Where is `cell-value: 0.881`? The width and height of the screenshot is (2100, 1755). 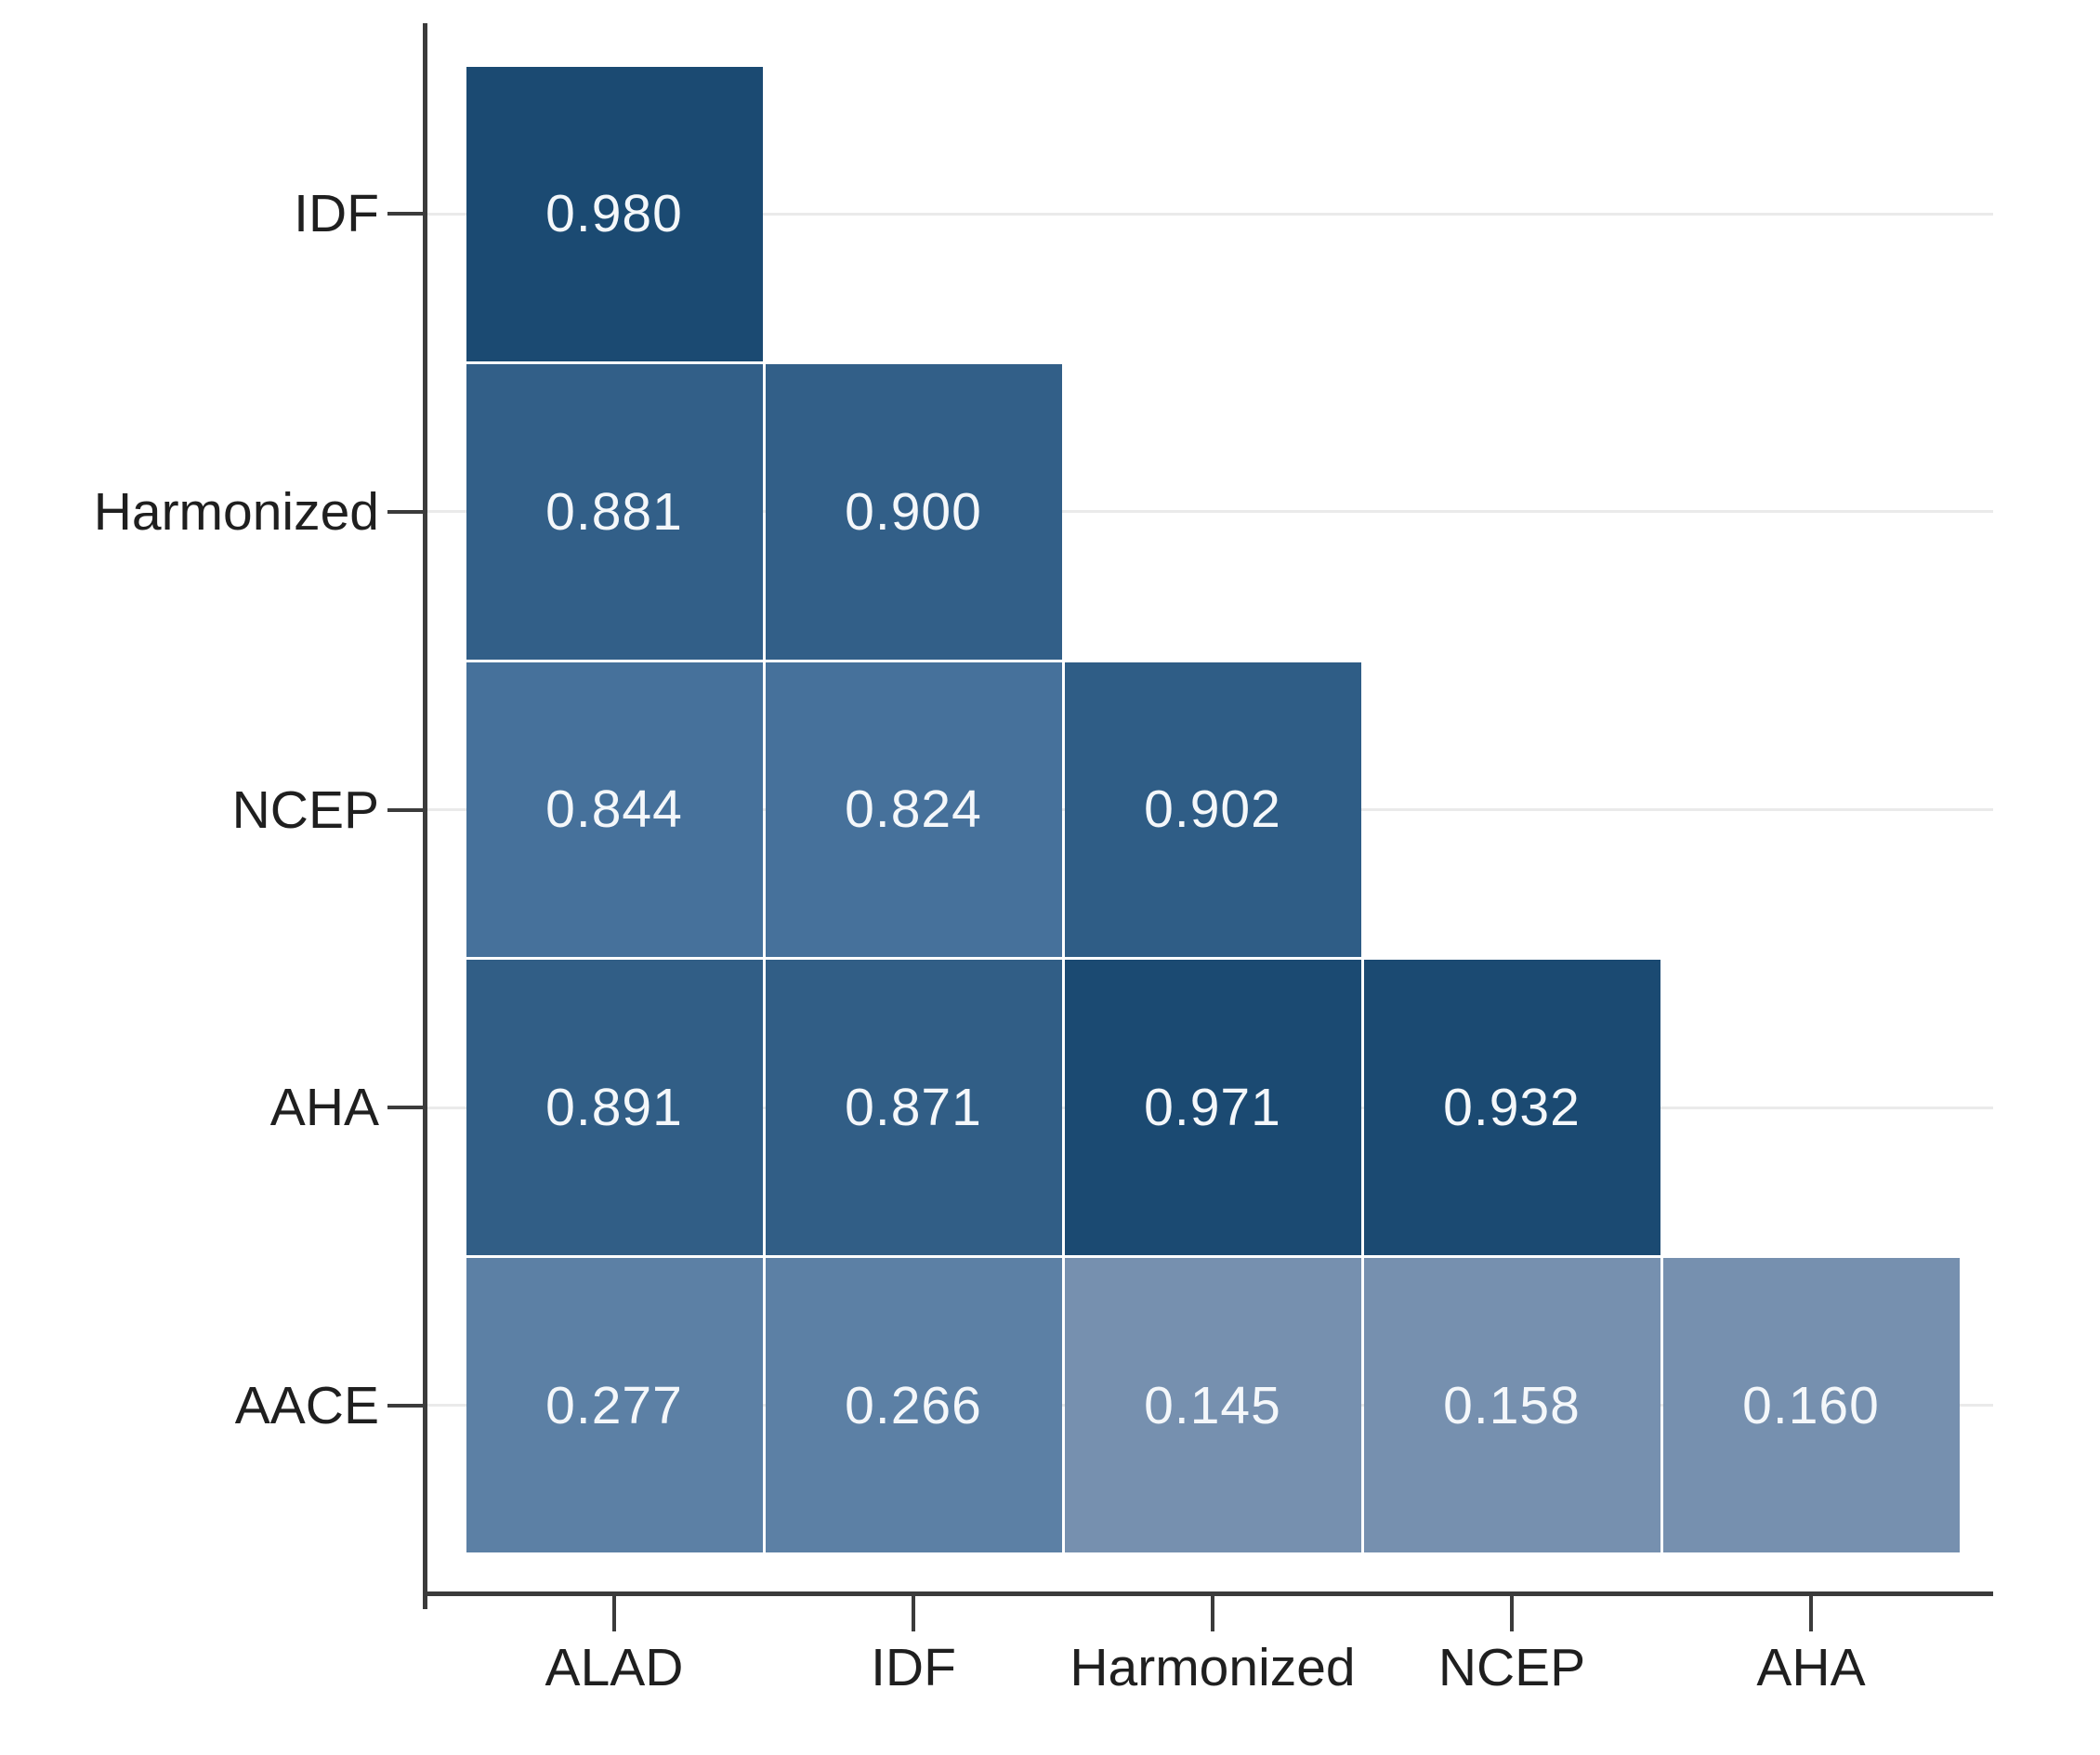 cell-value: 0.881 is located at coordinates (614, 511).